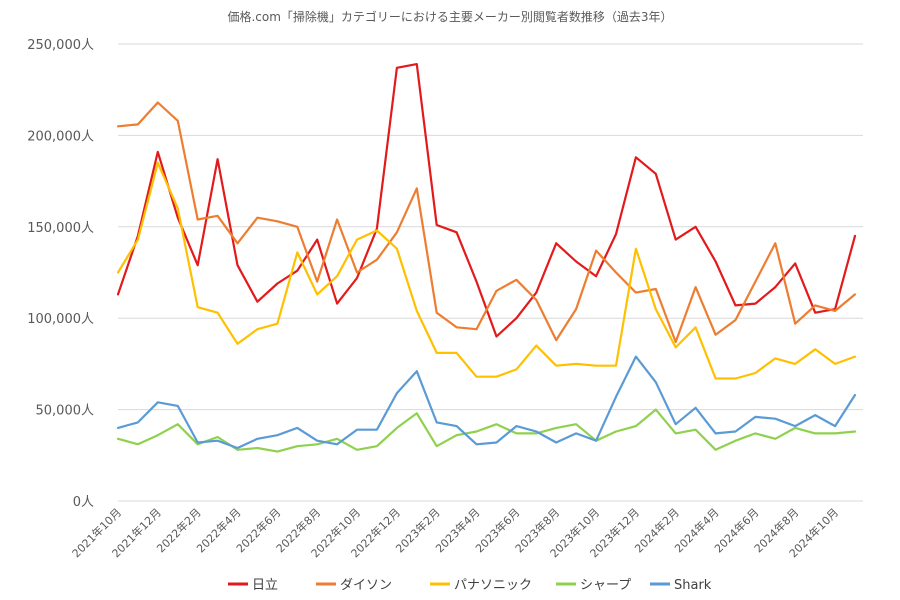 This screenshot has width=900, height=600. Describe the element at coordinates (693, 585) in the screenshot. I see `legend-label: Shark` at that location.